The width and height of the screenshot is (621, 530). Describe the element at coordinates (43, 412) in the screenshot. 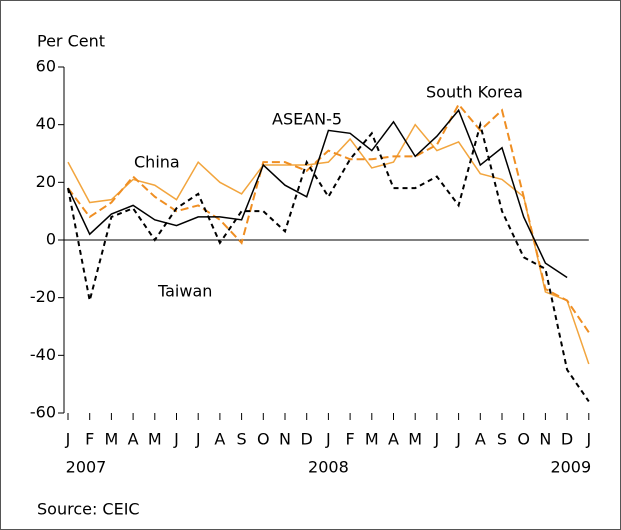

I see `y-tick-label: -60` at that location.